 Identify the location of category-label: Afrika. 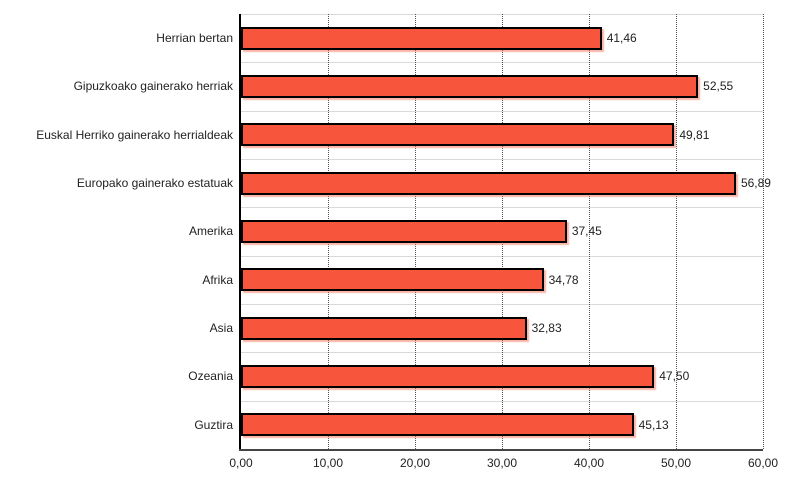
(217, 279).